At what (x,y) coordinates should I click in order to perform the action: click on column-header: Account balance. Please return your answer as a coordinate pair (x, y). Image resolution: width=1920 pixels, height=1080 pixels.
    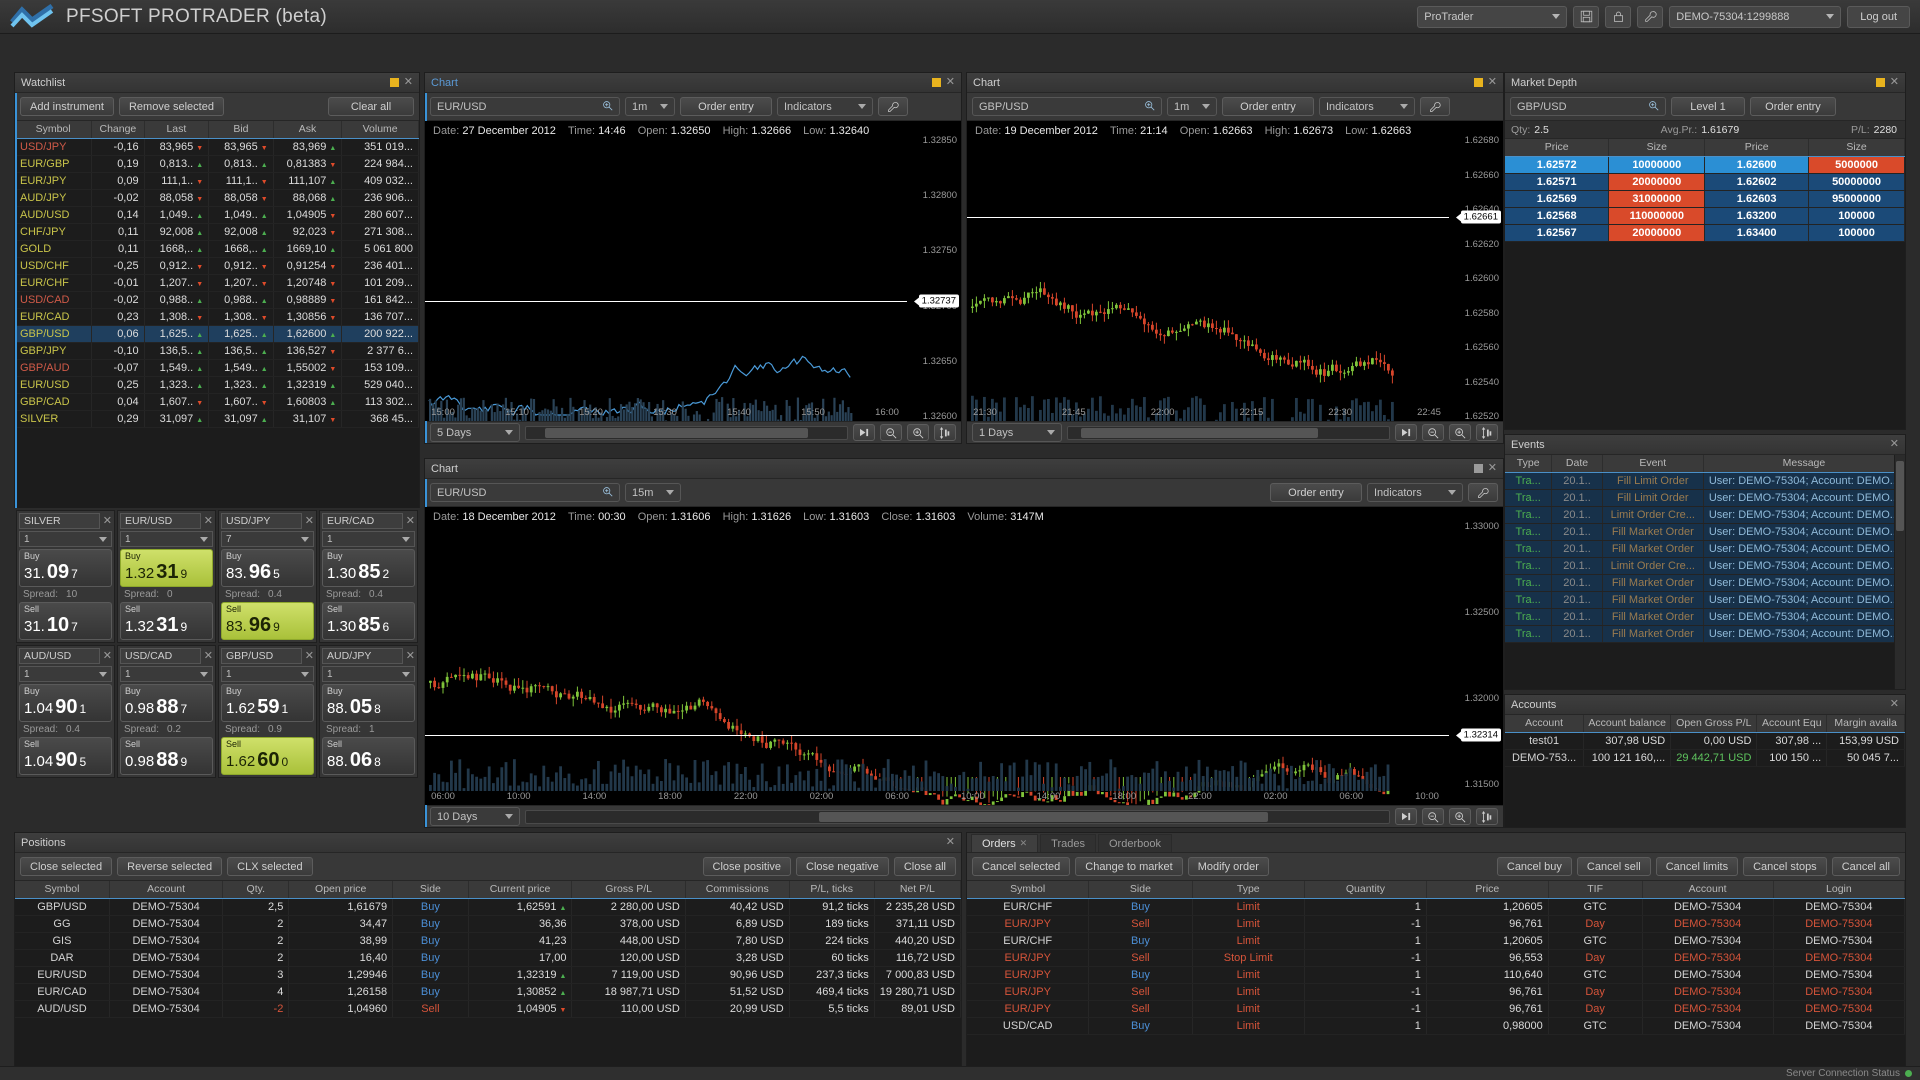
    Looking at the image, I should click on (1627, 724).